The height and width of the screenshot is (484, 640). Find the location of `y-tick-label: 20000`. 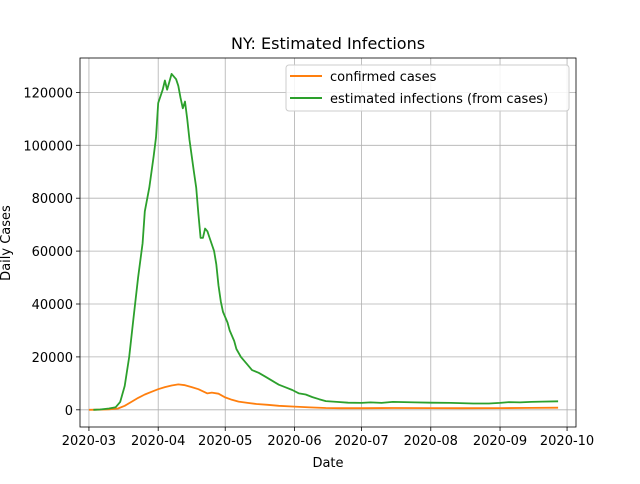

y-tick-label: 20000 is located at coordinates (52, 358).